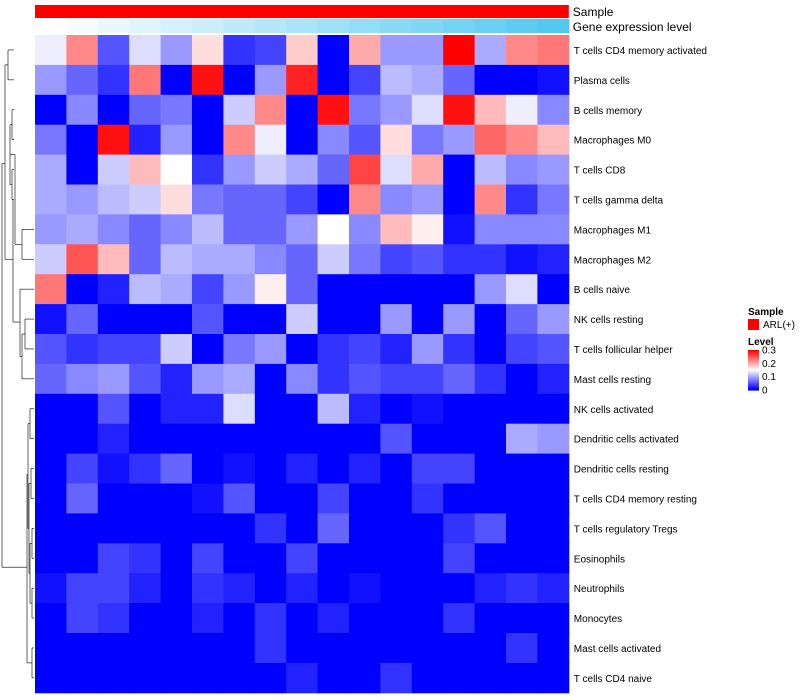  Describe the element at coordinates (608, 111) in the screenshot. I see `row-label: B cells memory` at that location.